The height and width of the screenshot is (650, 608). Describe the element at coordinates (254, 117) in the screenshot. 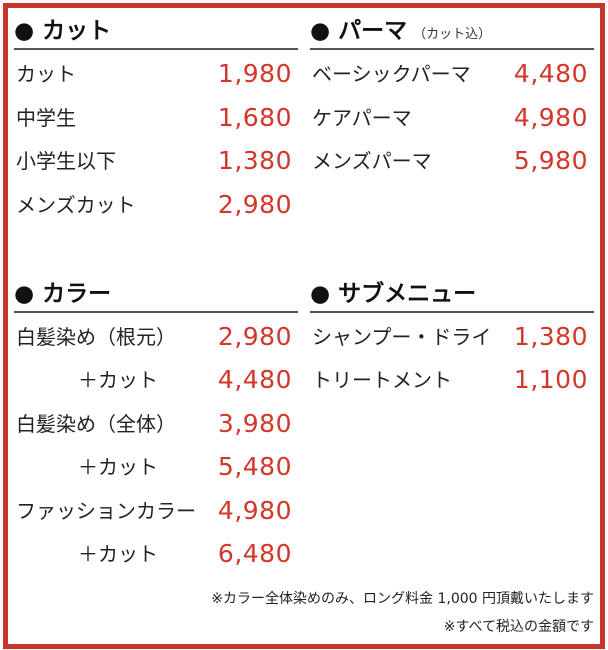

I see `item-price: 1,680` at that location.